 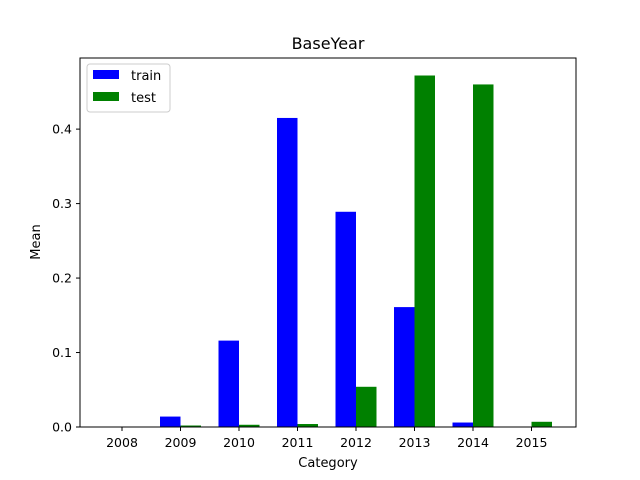 I want to click on legend-label-test: test, so click(x=143, y=98).